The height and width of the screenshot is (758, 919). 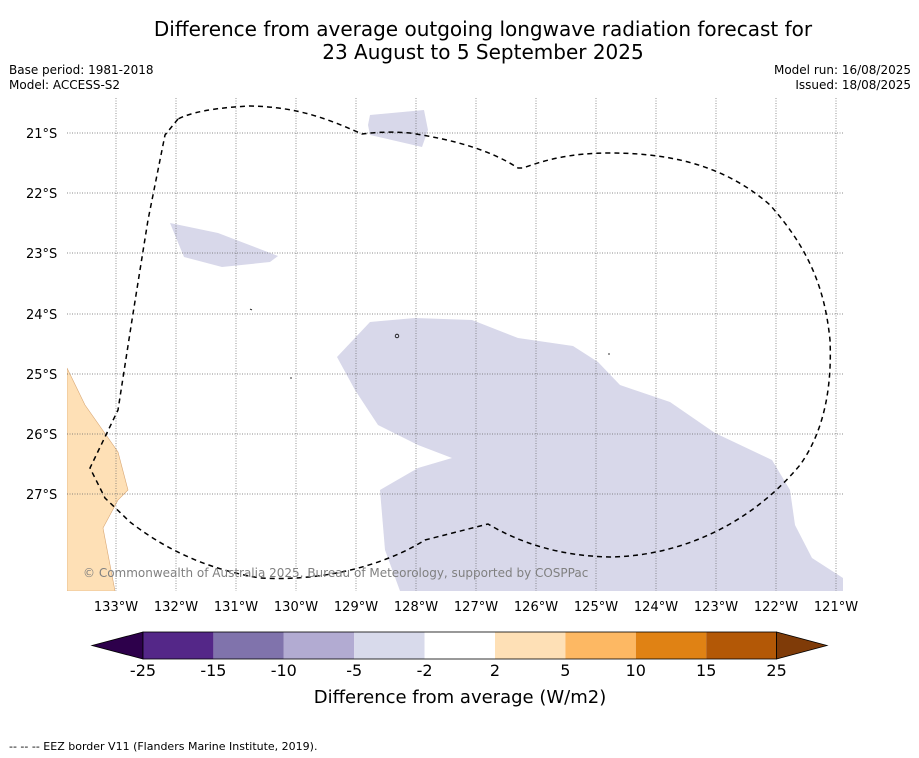 What do you see at coordinates (802, 645) in the screenshot?
I see `colorbar-arrow-high` at bounding box center [802, 645].